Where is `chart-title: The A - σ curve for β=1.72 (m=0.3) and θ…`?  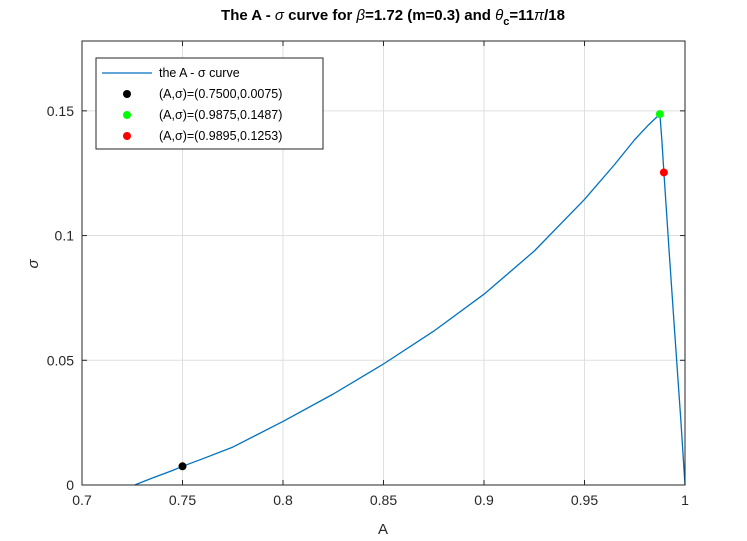
chart-title: The A - σ curve for β=1.72 (m=0.3) and θ… is located at coordinates (393, 17).